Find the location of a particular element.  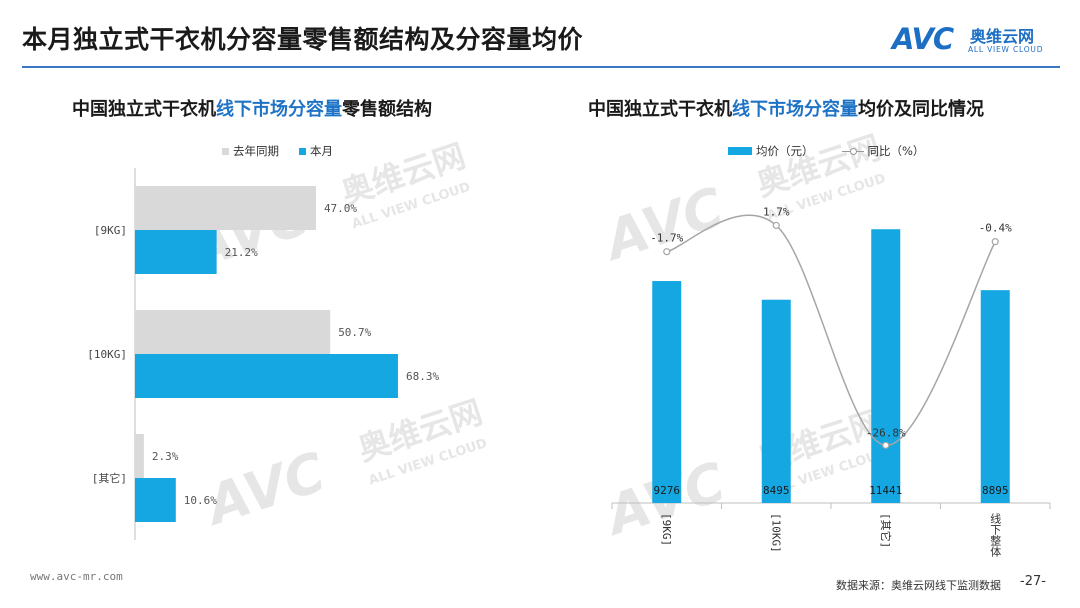

bar-value-label: 9276 is located at coordinates (667, 490).